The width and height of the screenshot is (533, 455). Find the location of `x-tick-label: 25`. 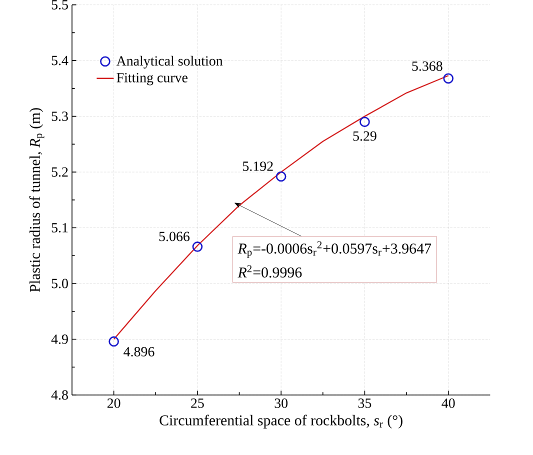

x-tick-label: 25 is located at coordinates (197, 403).